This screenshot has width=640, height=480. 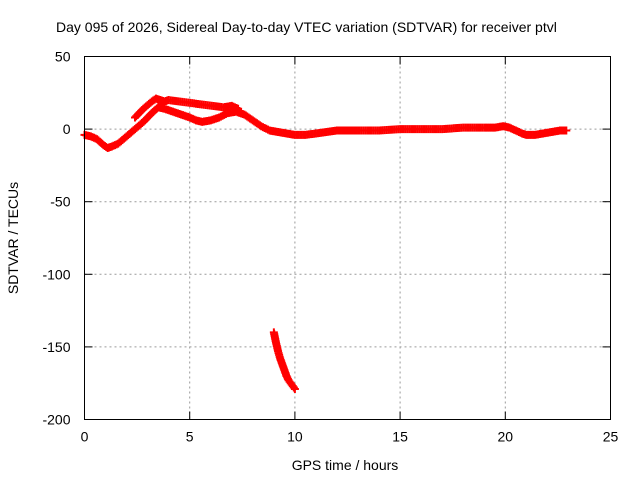 I want to click on x-axis-label: GPS time / hours, so click(x=345, y=465).